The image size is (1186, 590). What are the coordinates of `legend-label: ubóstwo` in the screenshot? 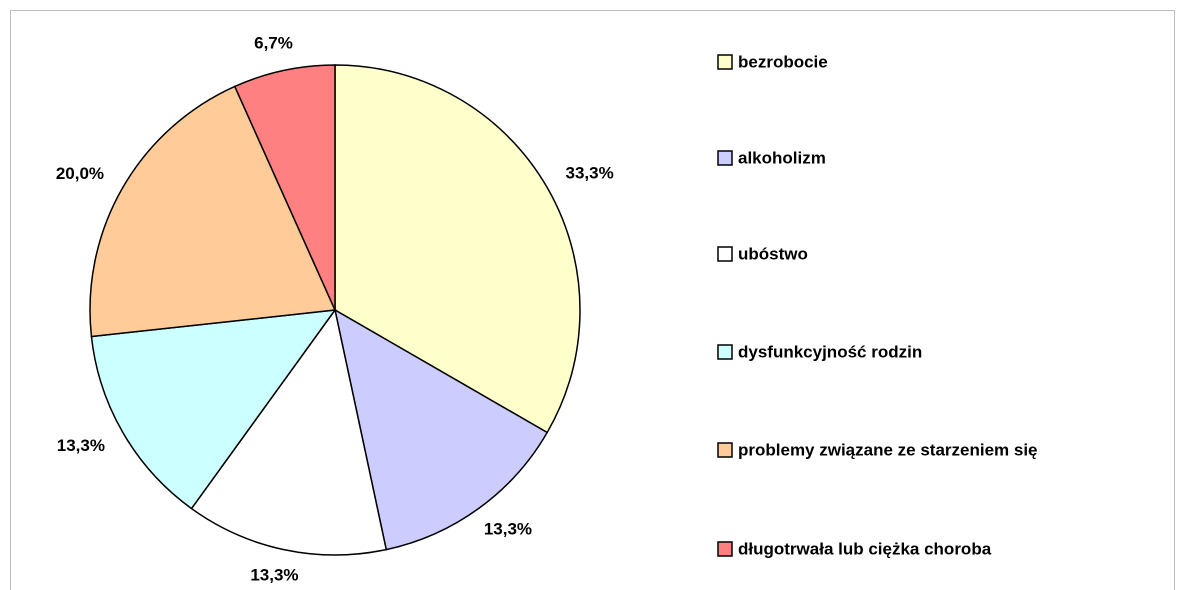 It's located at (773, 253).